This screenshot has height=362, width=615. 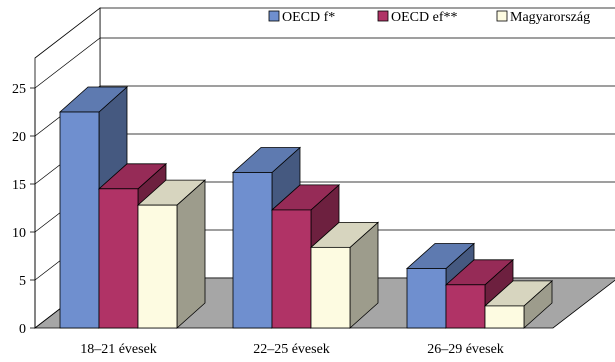 I want to click on bar-side, so click(x=191, y=254).